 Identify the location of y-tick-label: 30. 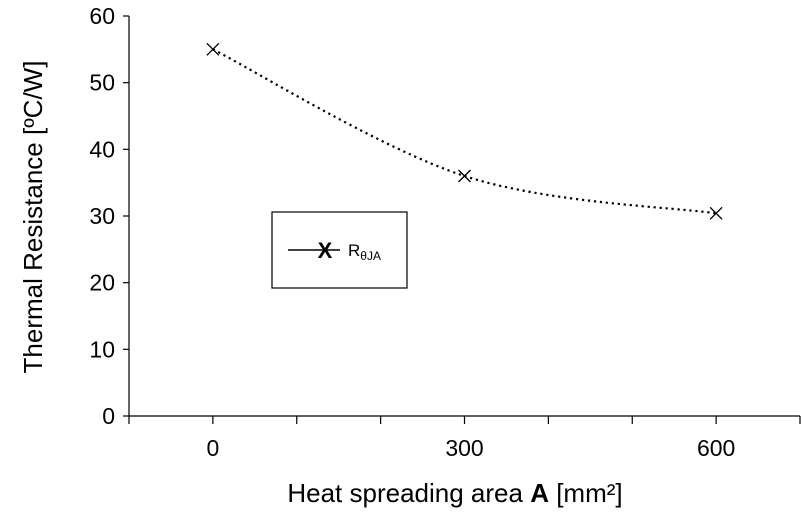
(102, 216).